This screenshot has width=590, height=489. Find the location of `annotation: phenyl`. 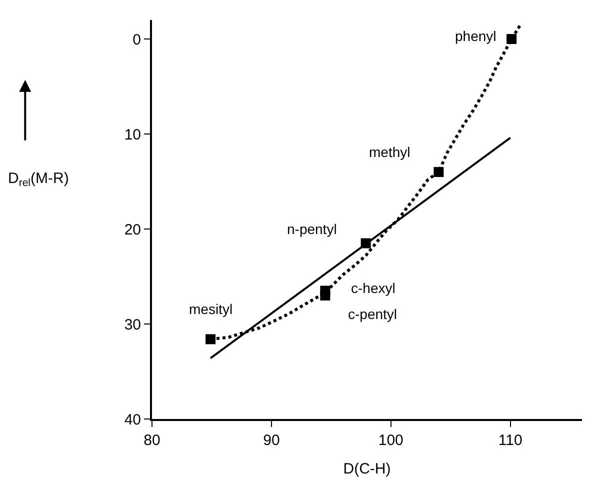

annotation: phenyl is located at coordinates (475, 36).